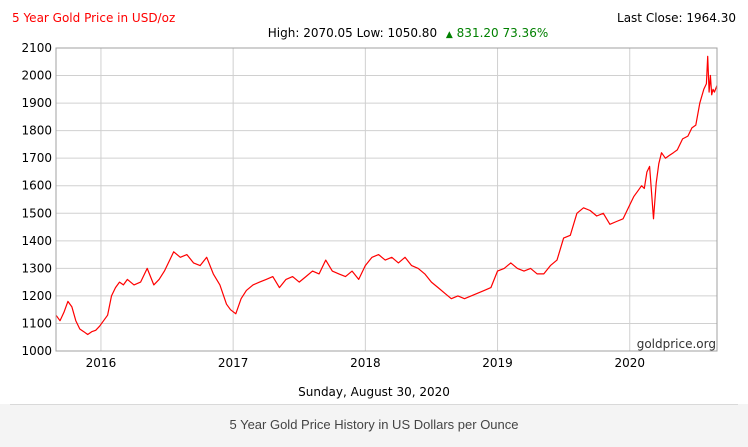  I want to click on x-tick-label: 2016, so click(101, 363).